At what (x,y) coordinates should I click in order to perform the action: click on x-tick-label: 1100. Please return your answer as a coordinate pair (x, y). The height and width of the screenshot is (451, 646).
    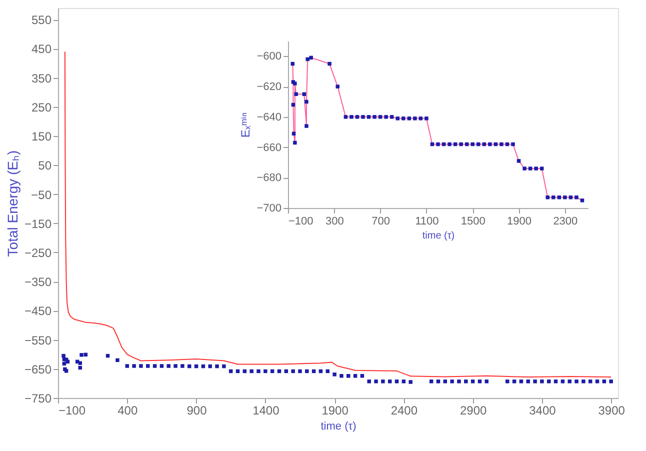
    Looking at the image, I should click on (427, 222).